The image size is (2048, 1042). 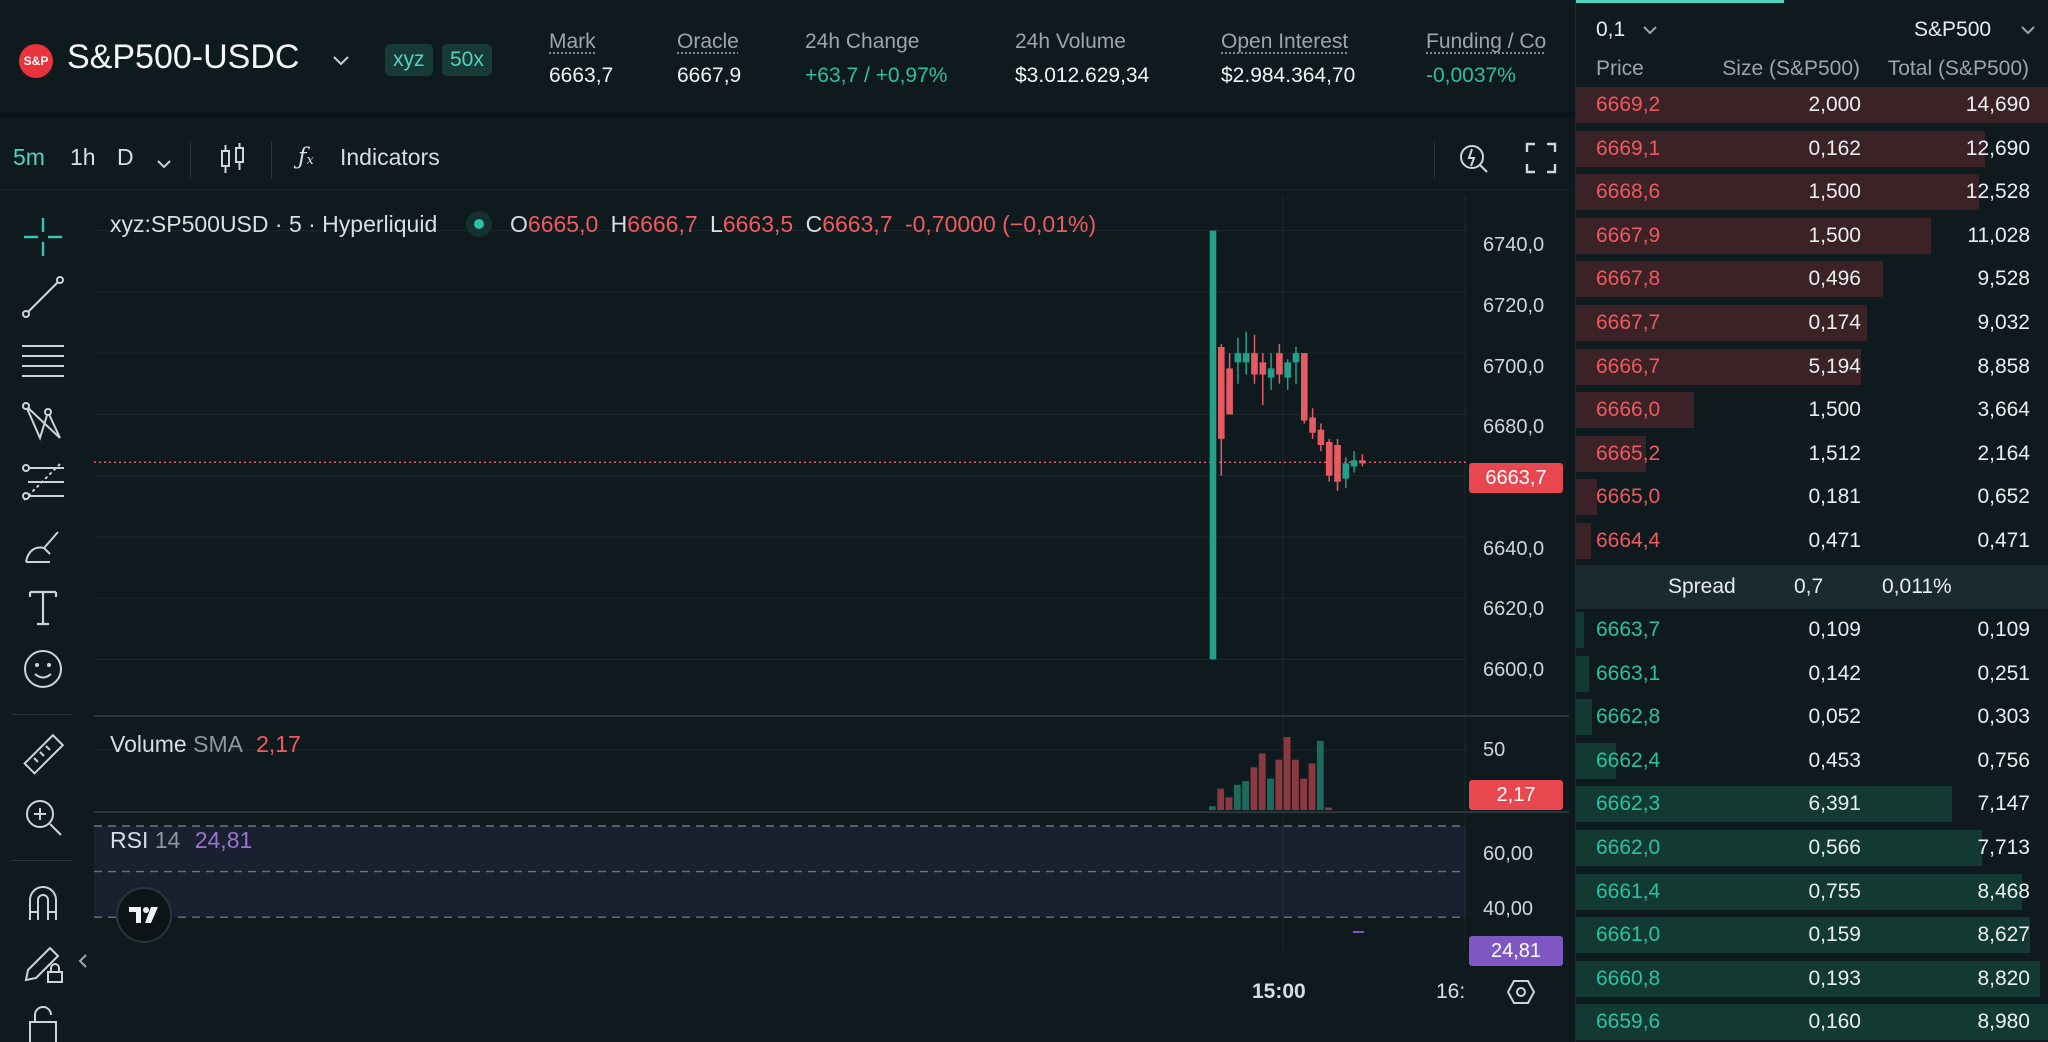 I want to click on ask-row: 6666,7 5,194 8,858, so click(x=1812, y=367).